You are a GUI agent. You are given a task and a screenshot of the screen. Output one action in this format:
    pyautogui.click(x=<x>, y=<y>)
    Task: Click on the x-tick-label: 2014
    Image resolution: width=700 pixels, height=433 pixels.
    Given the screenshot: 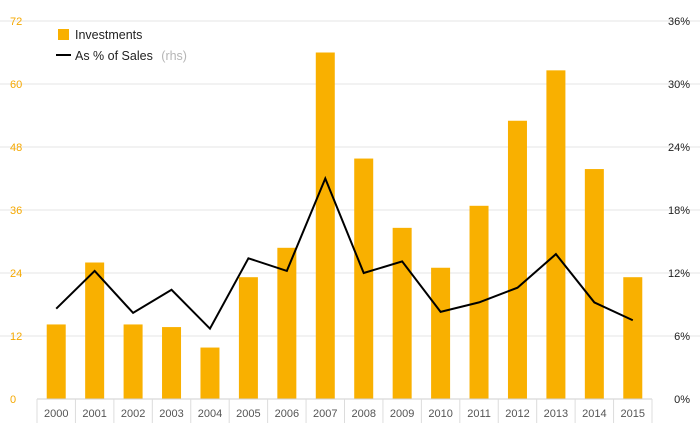 What is the action you would take?
    pyautogui.click(x=594, y=414)
    